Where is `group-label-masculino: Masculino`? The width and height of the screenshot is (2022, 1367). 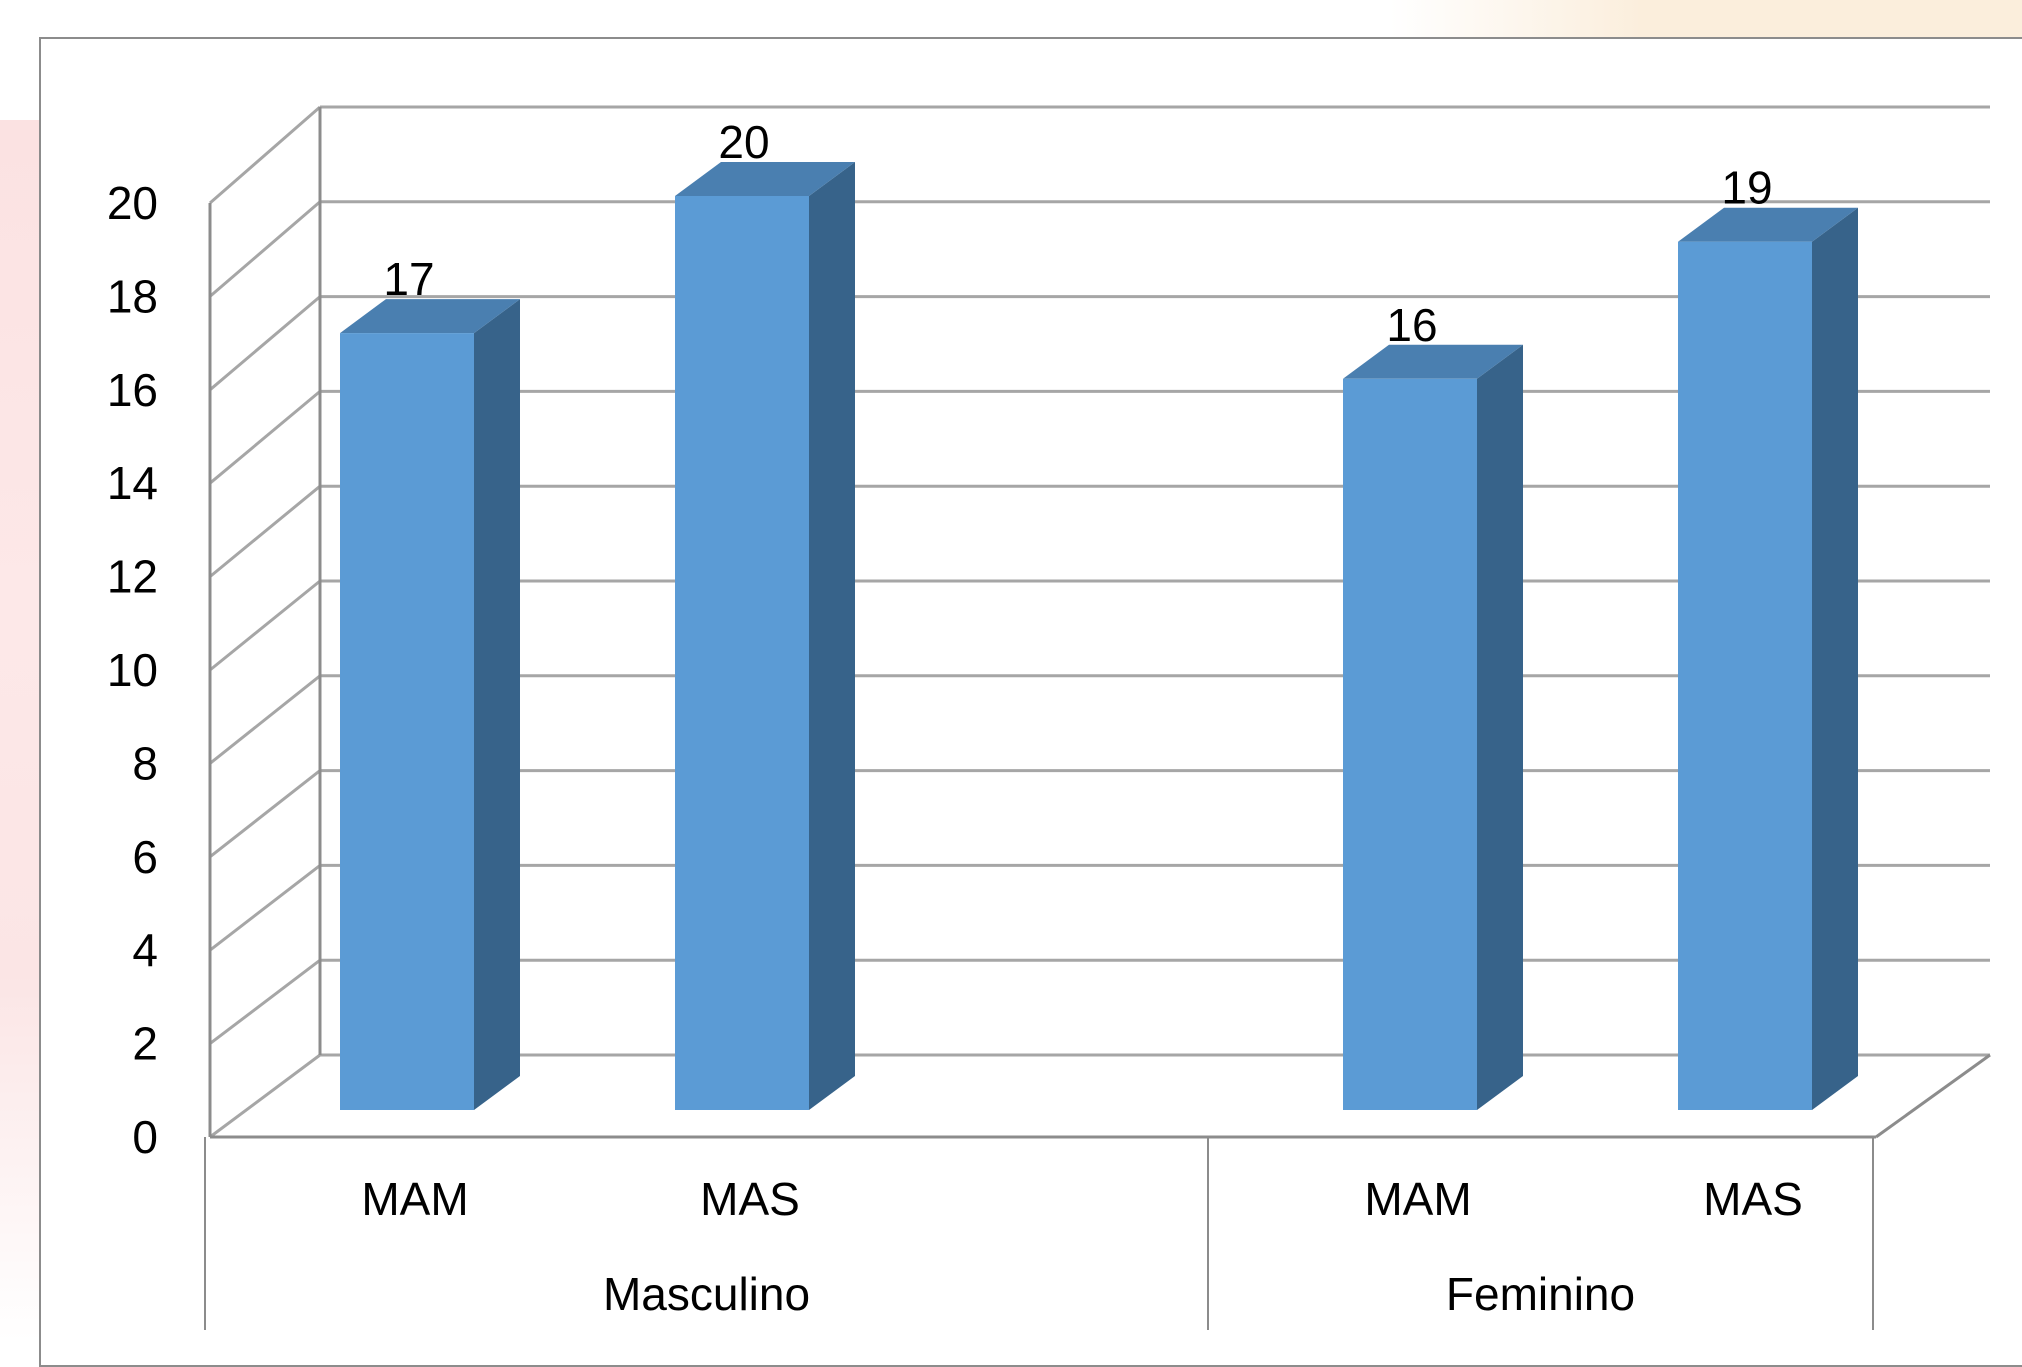 group-label-masculino: Masculino is located at coordinates (706, 1294).